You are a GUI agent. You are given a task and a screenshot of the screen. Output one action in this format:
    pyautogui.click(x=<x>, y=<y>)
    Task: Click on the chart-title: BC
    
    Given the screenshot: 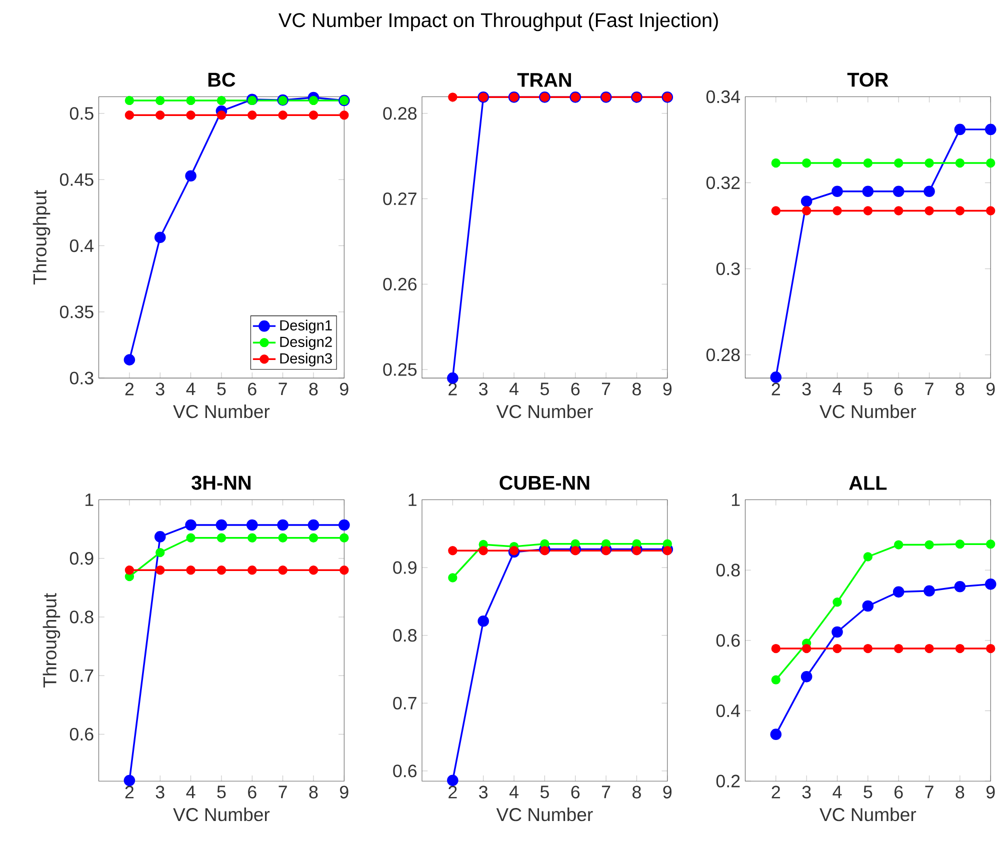 What is the action you would take?
    pyautogui.click(x=222, y=79)
    